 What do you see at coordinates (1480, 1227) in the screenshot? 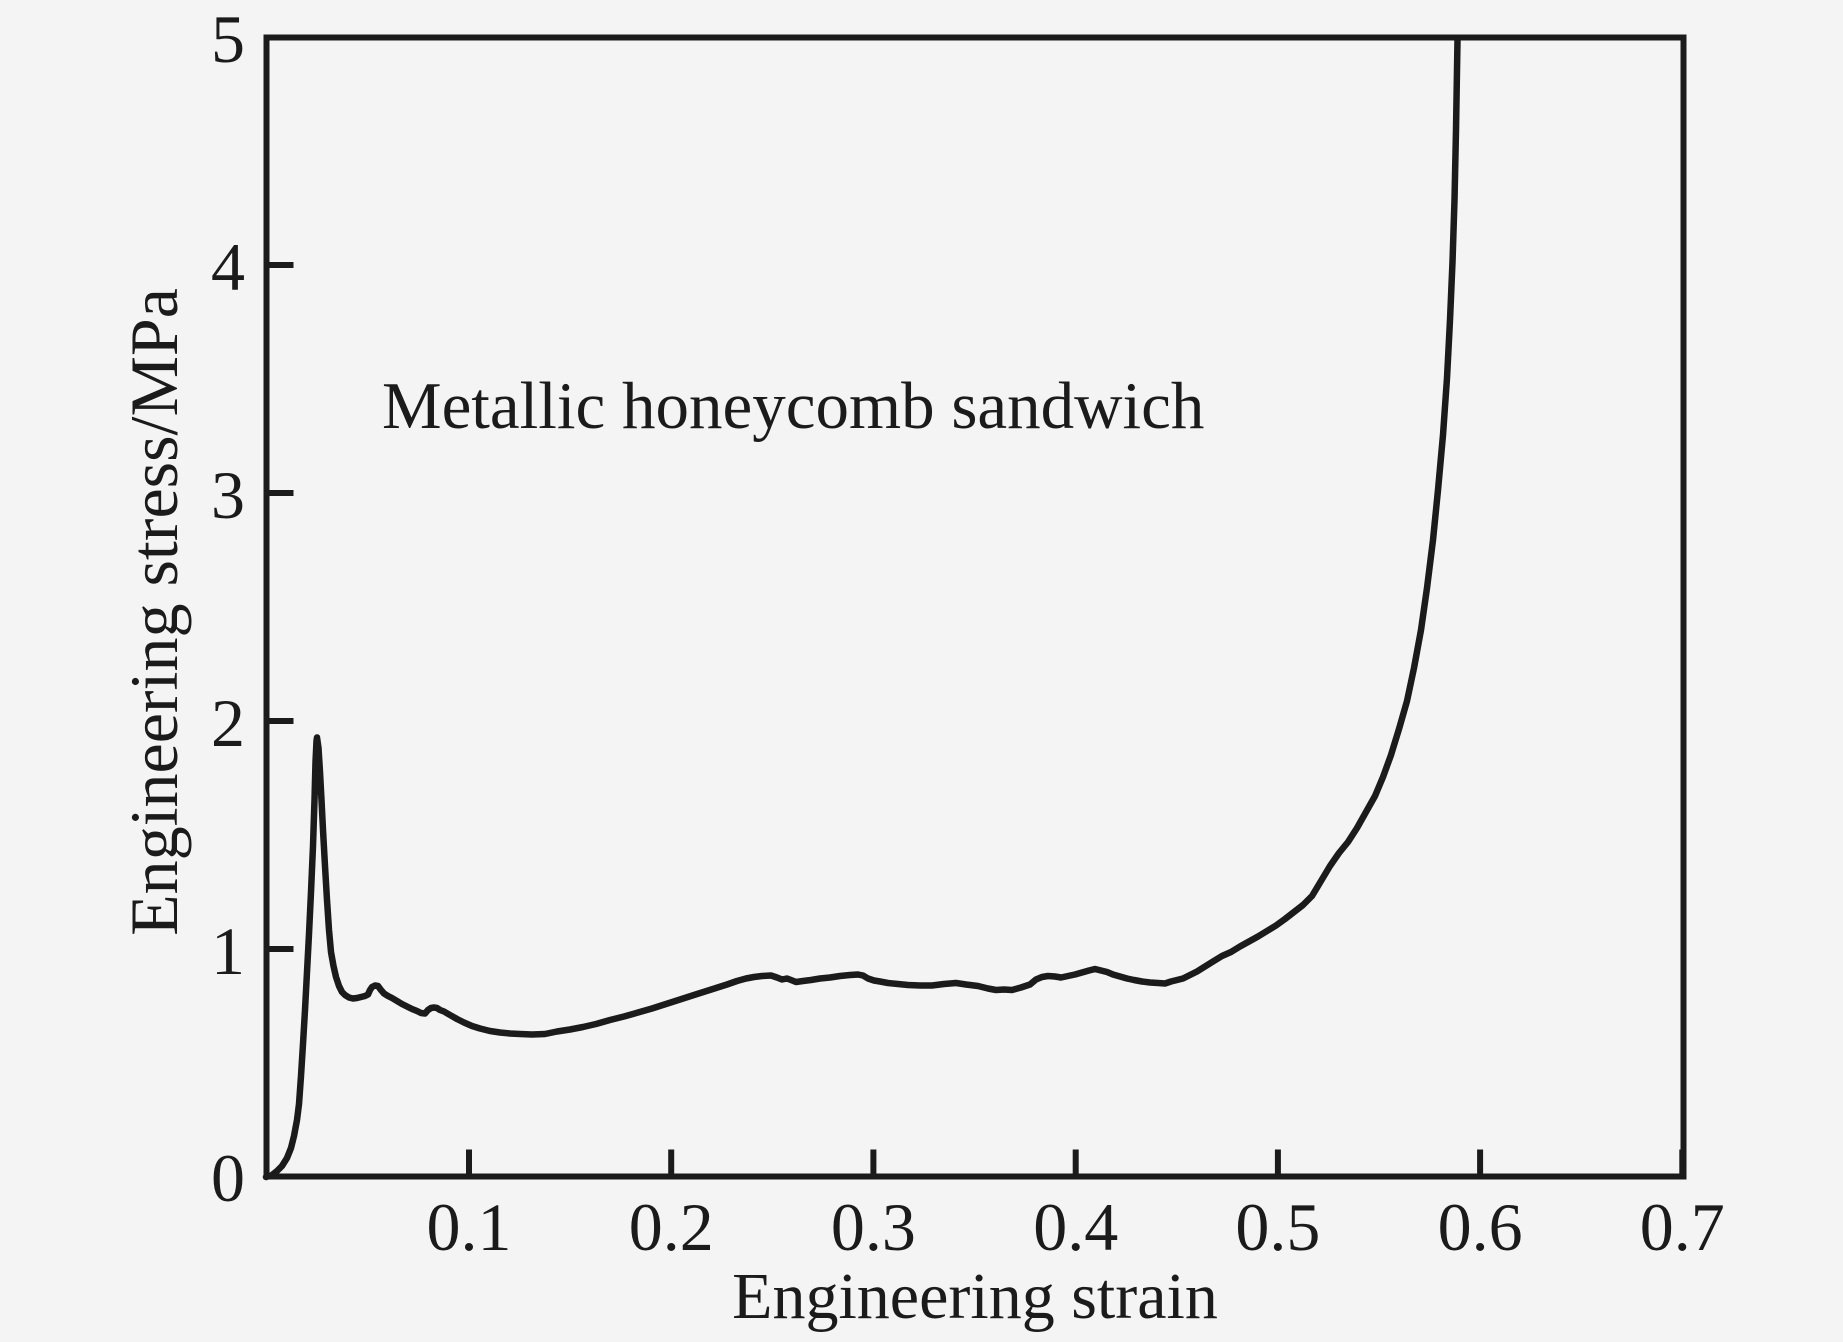
I see `svg-text: 0.6` at bounding box center [1480, 1227].